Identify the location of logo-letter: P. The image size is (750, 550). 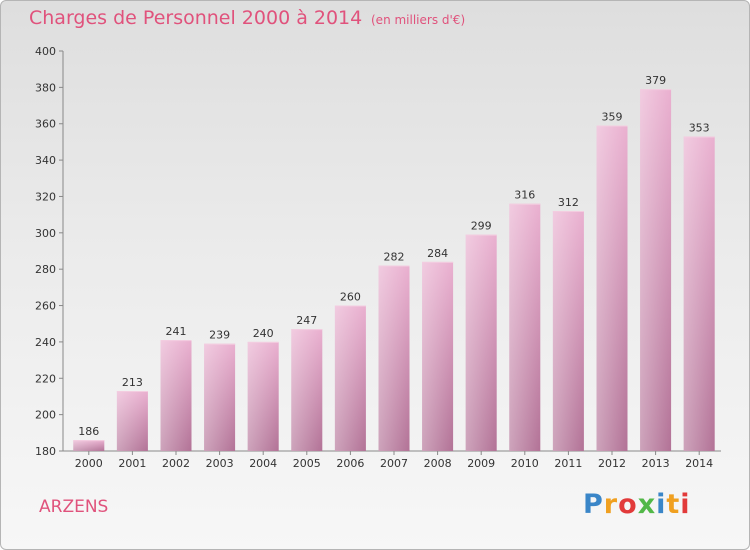
(593, 504).